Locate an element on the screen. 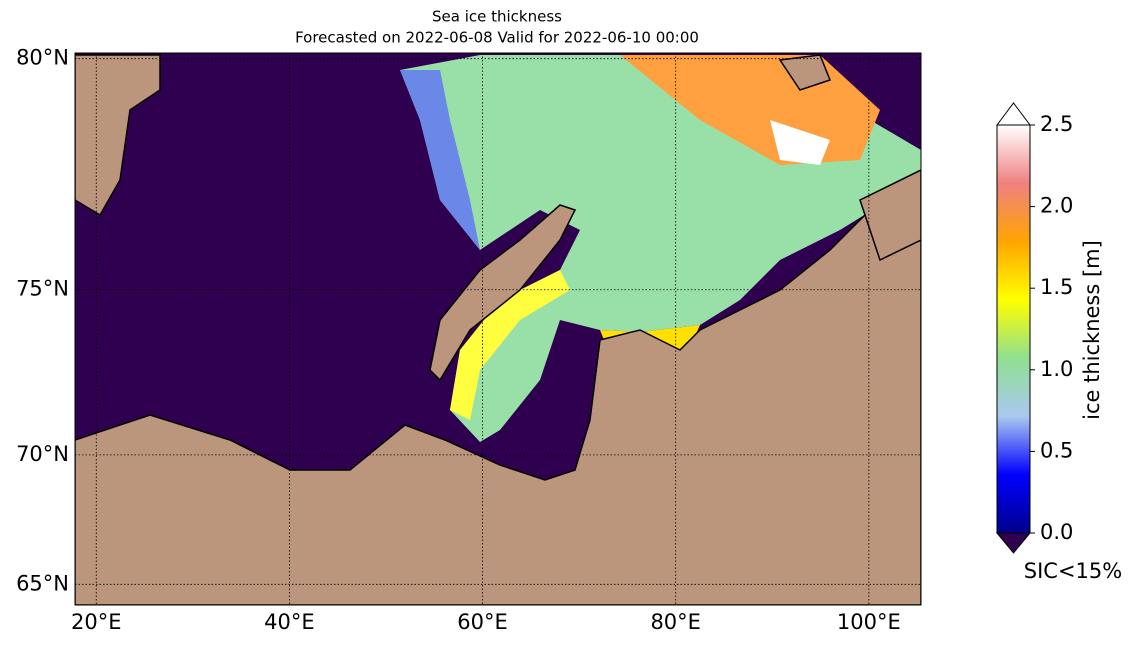  x-tick-label: 60°E is located at coordinates (482, 622).